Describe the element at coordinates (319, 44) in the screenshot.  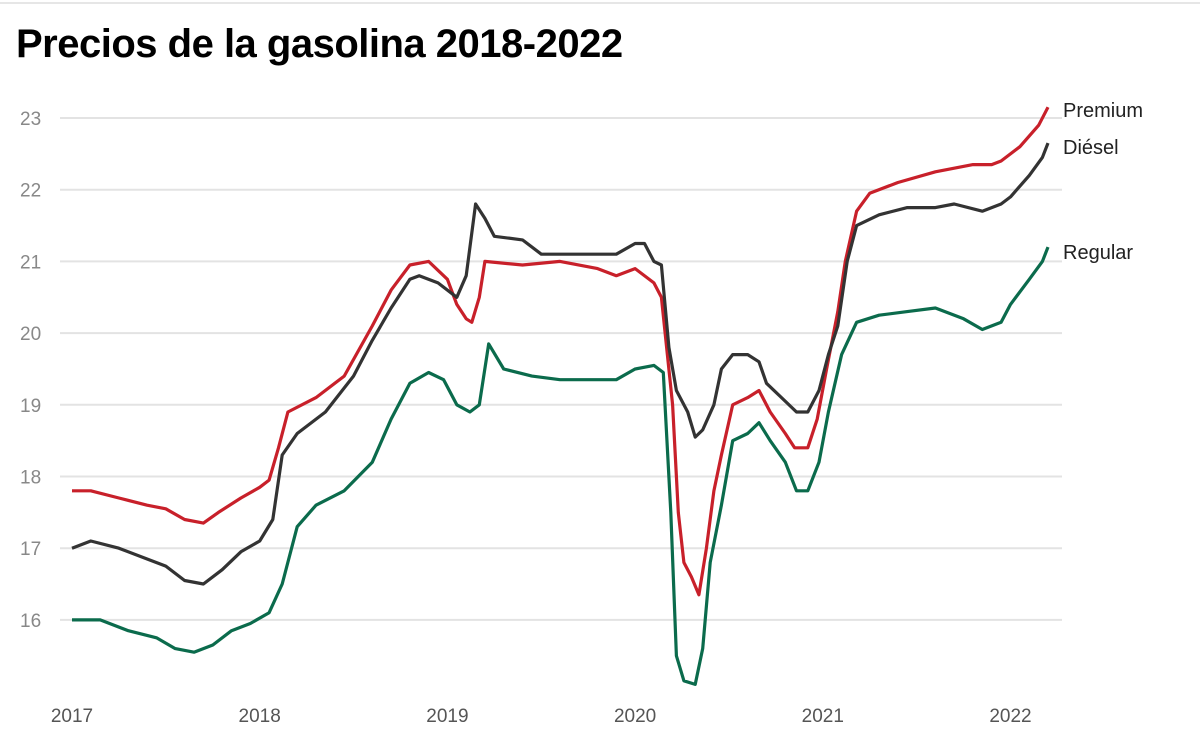
I see `chart-title: Precios de la gasolina 2018-2022` at that location.